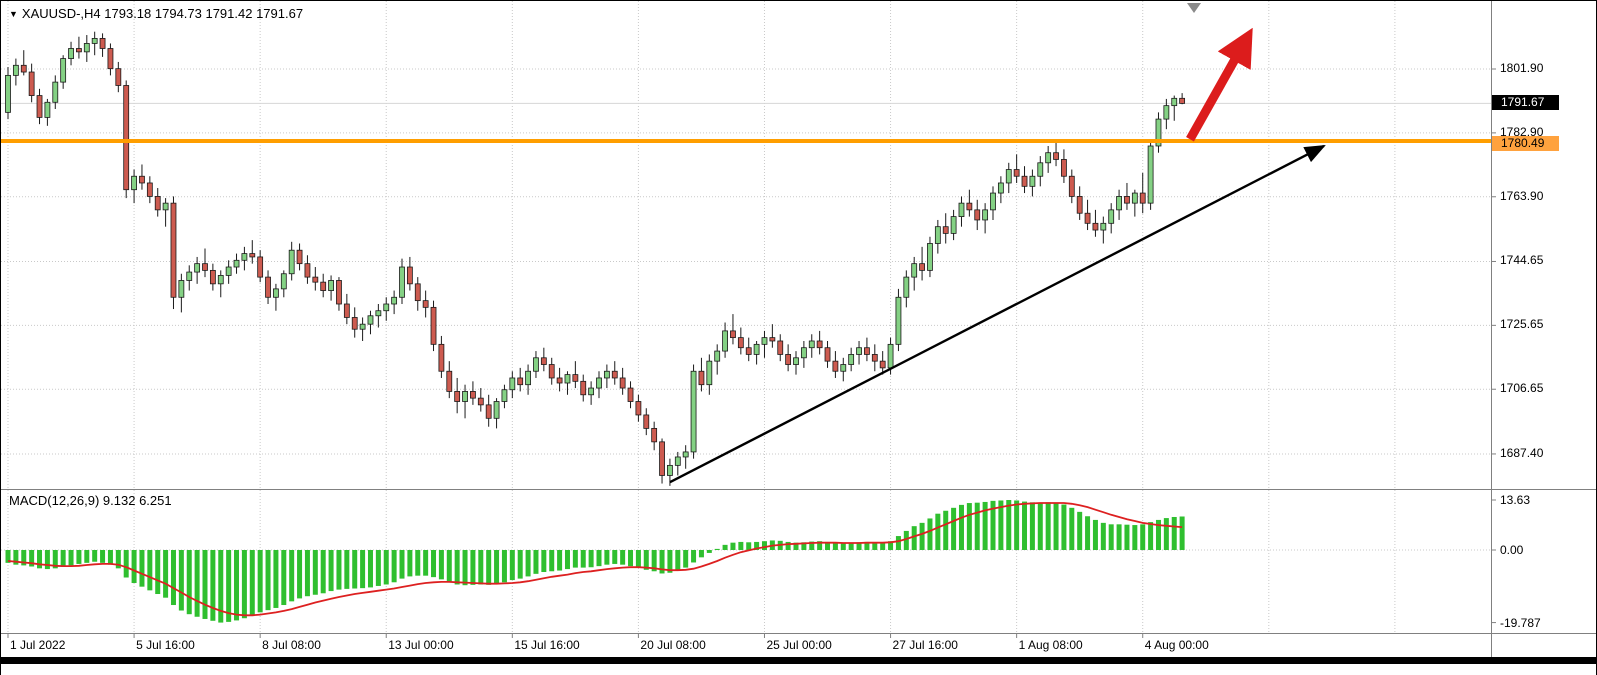 The width and height of the screenshot is (1597, 675). I want to click on price-axis-label: 1687.40, so click(1522, 452).